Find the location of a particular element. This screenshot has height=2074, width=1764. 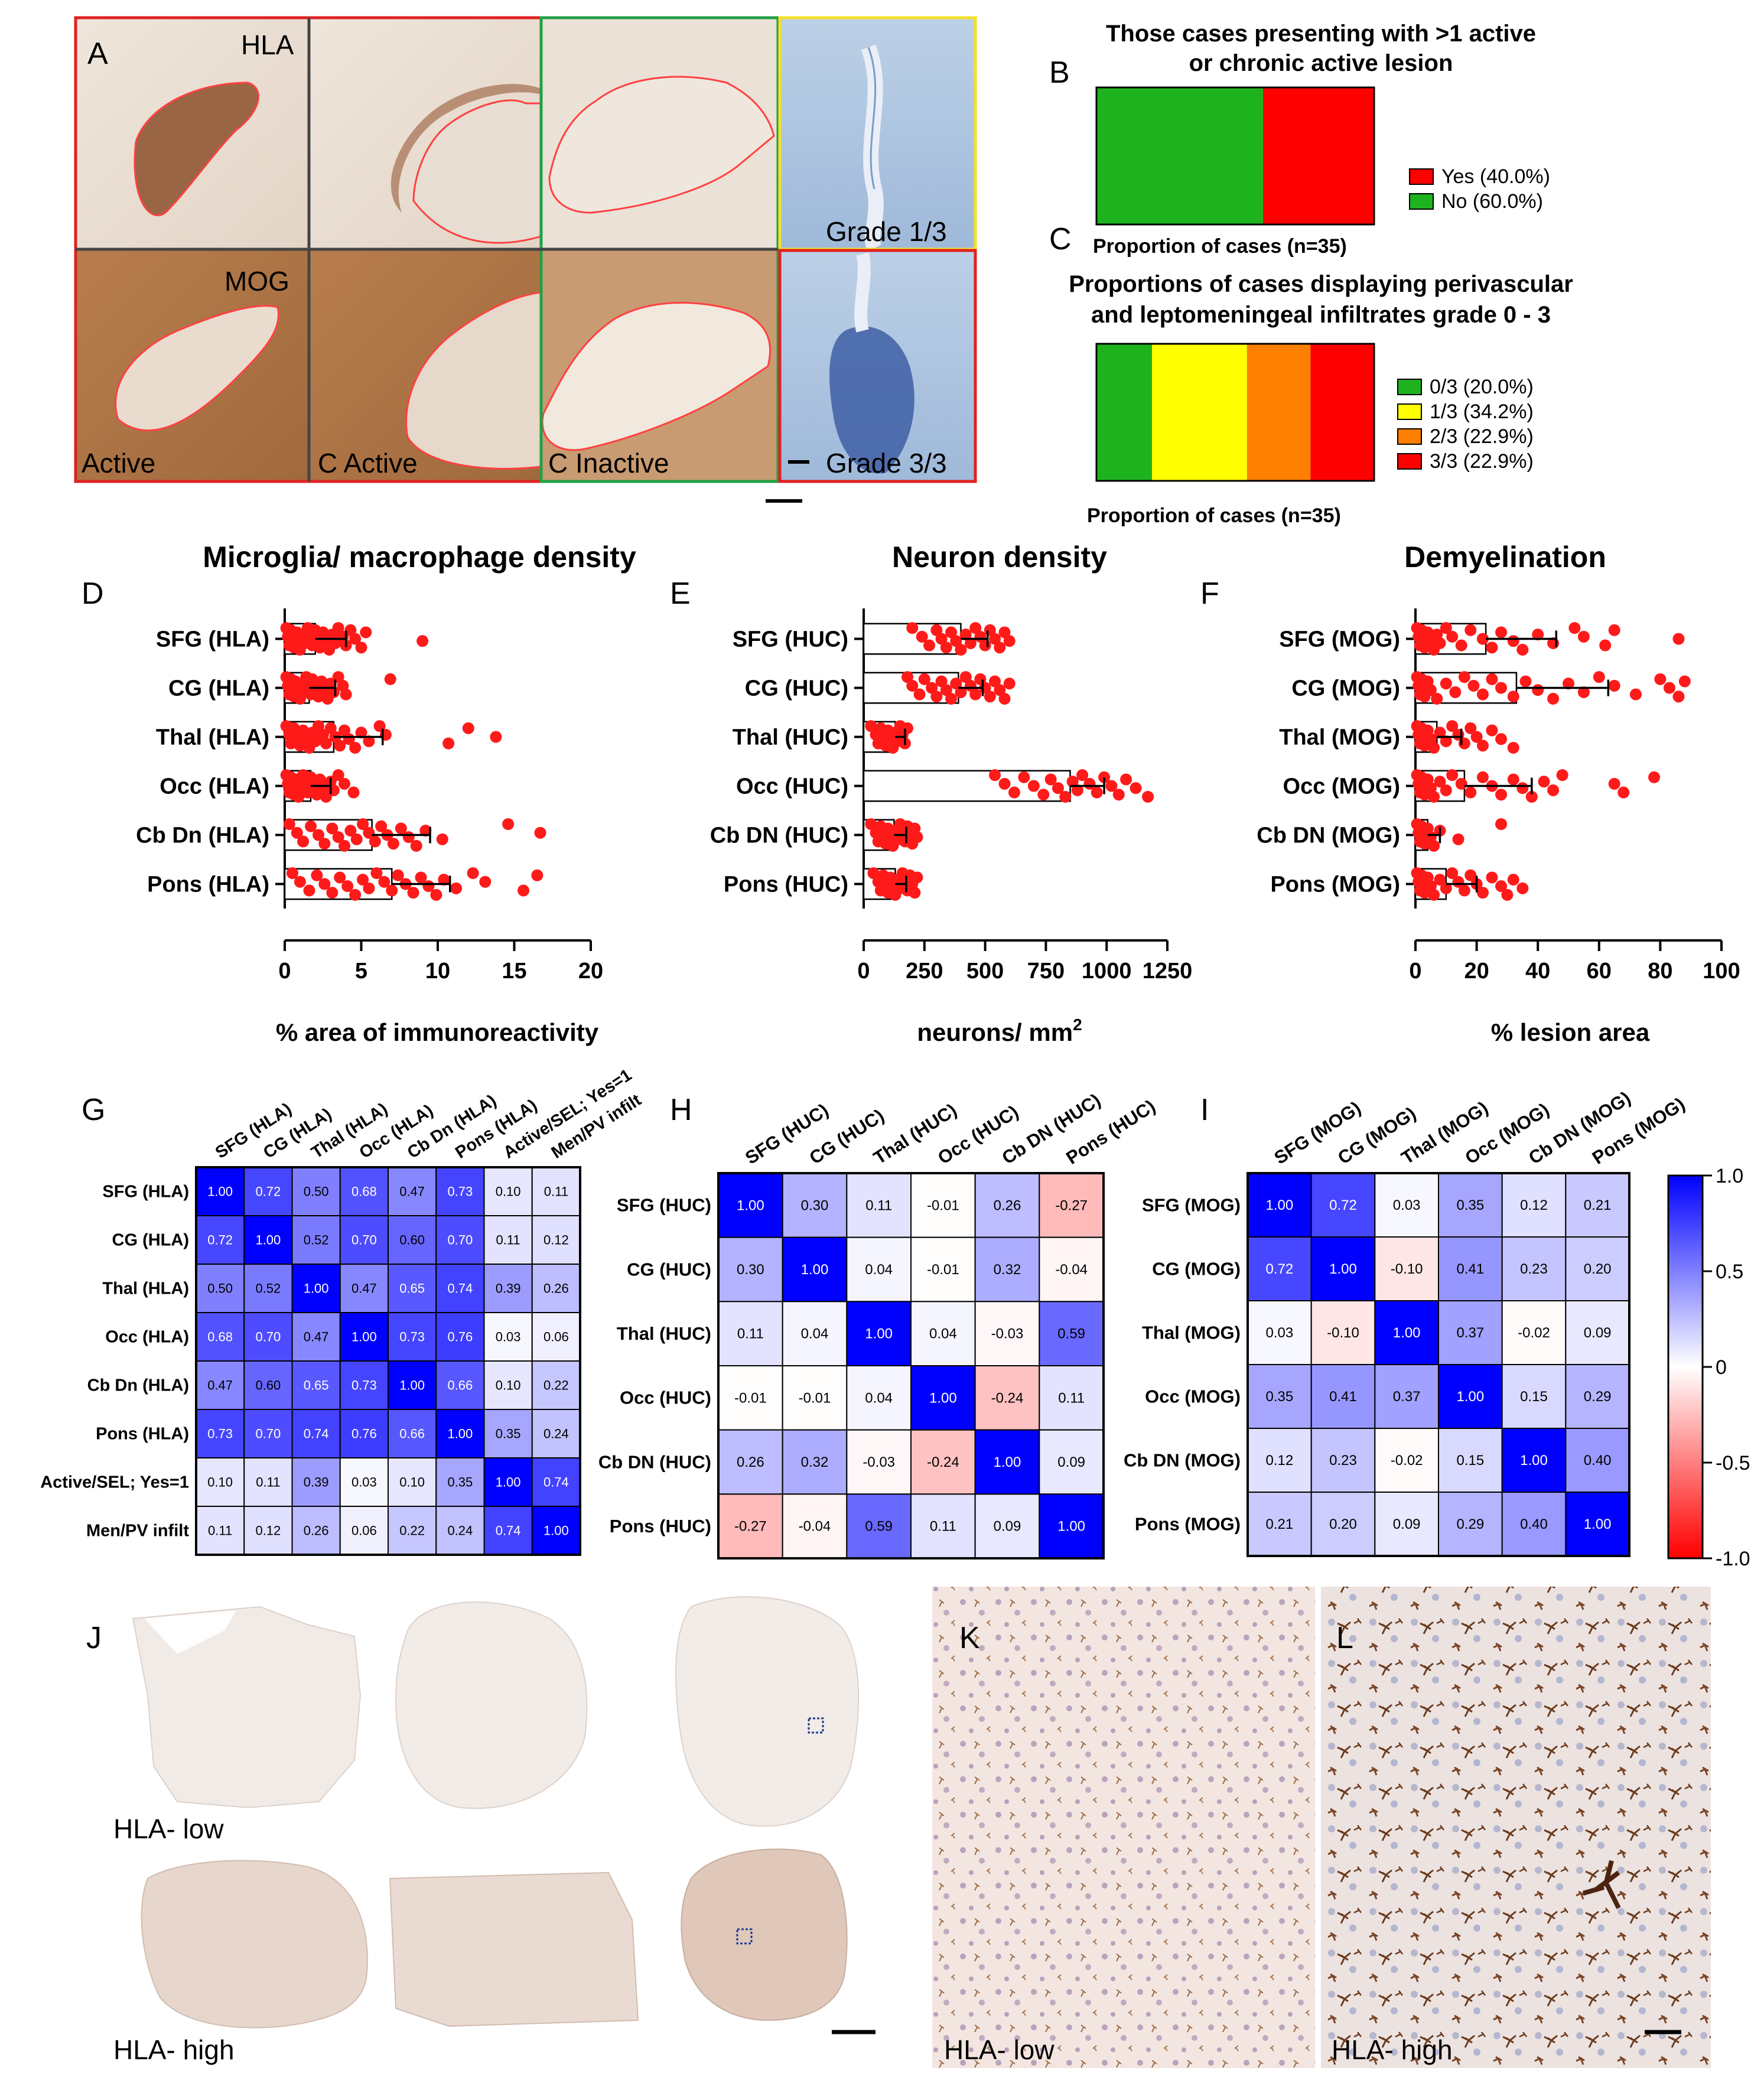

micrograph-hla-high is located at coordinates (1516, 1827).